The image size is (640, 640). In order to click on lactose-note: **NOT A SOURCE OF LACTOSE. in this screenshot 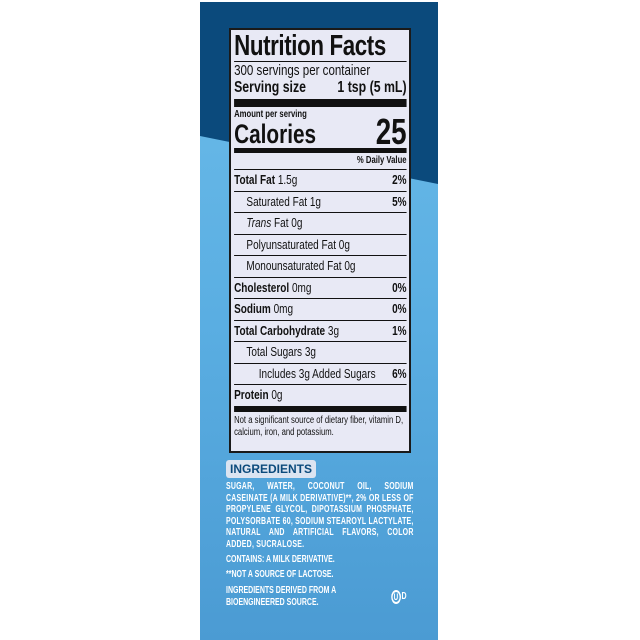, I will do `click(280, 574)`.